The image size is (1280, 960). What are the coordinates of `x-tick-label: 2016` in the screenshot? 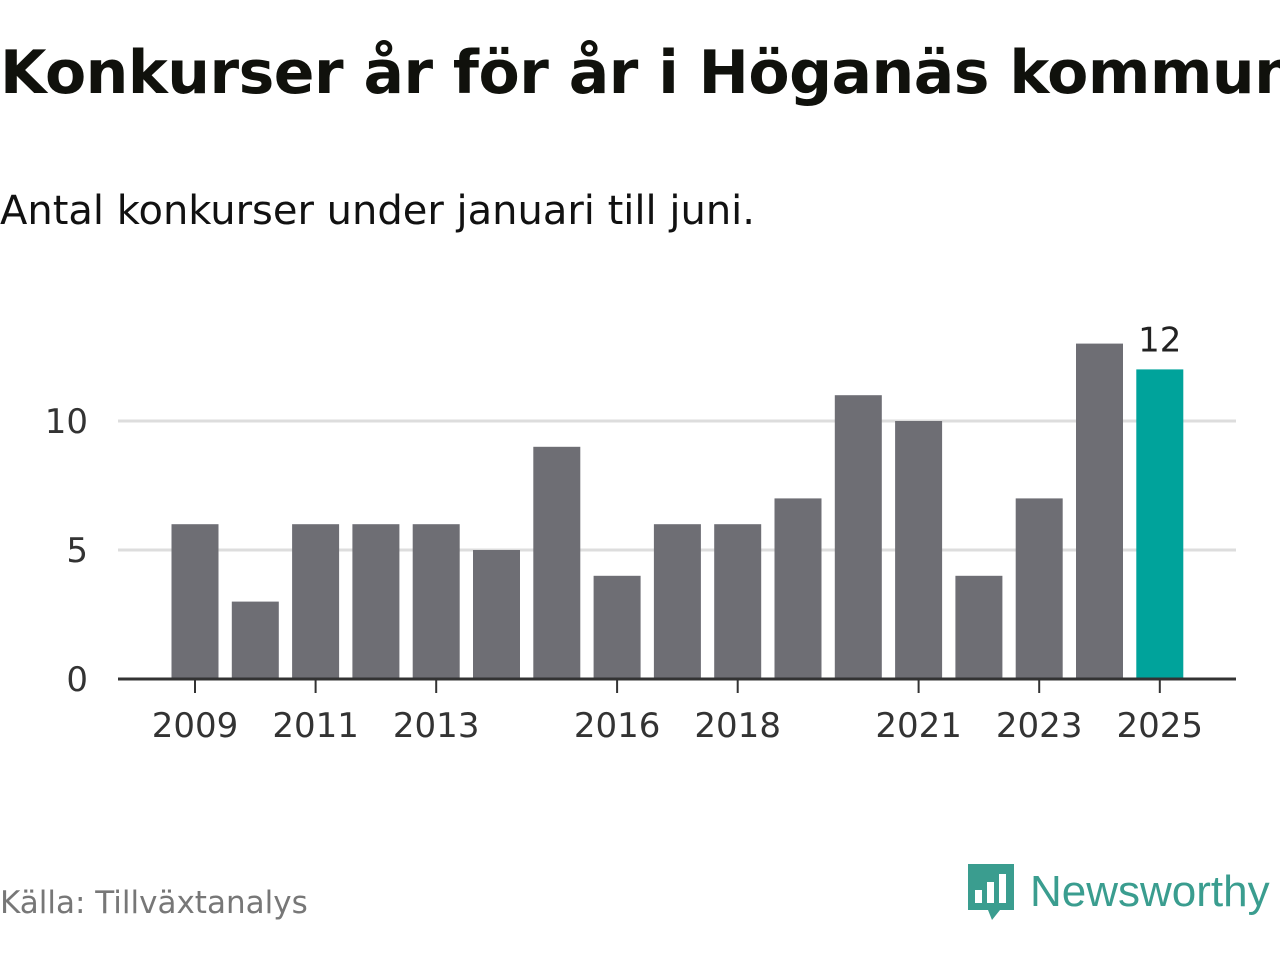 It's located at (617, 726).